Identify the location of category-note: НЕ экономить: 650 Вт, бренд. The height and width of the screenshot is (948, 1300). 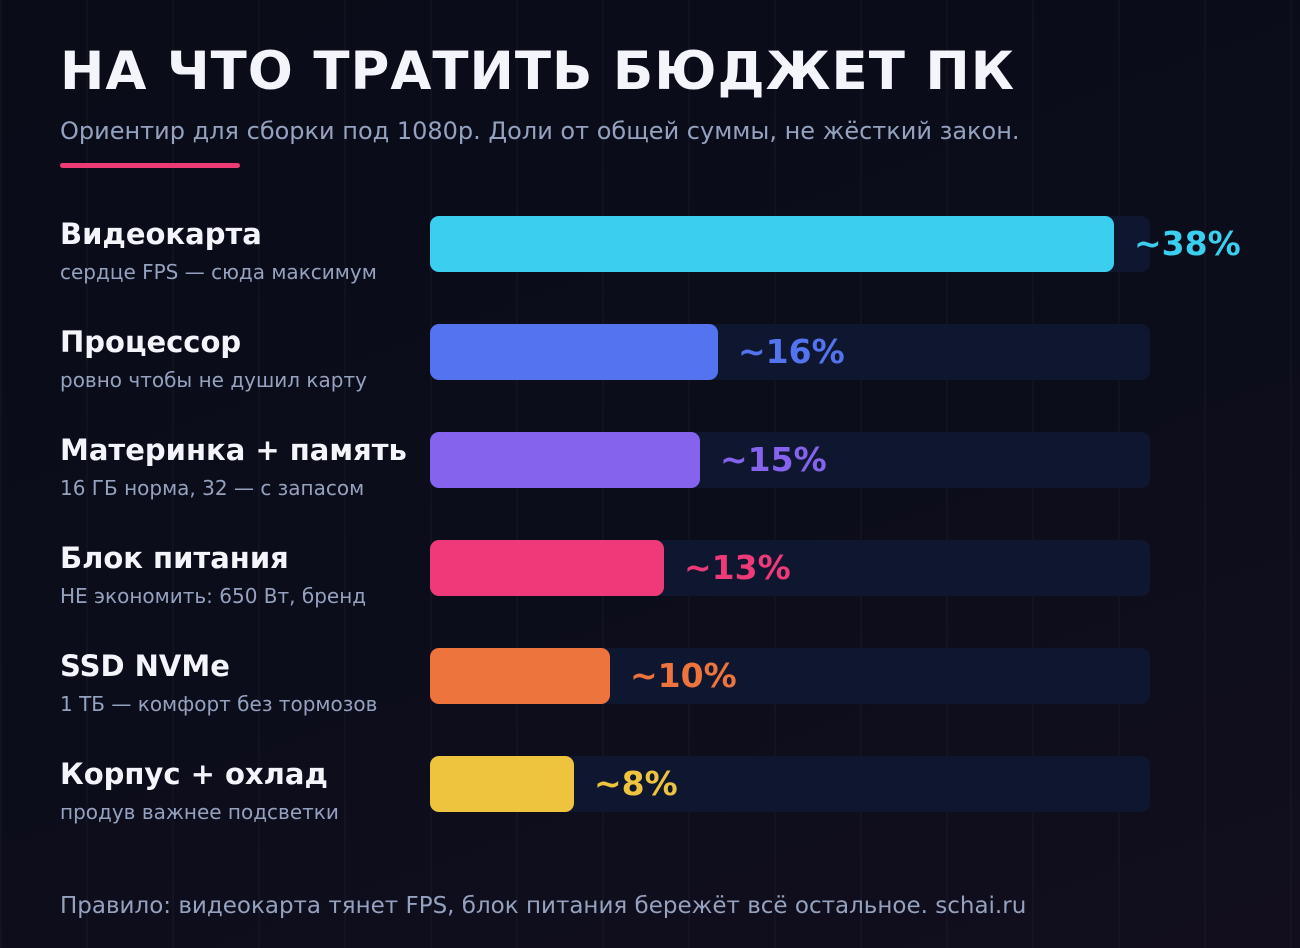
(213, 596).